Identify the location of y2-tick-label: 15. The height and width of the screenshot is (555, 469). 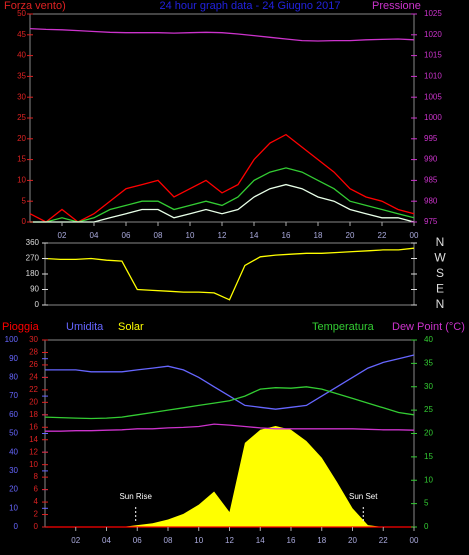
(428, 456).